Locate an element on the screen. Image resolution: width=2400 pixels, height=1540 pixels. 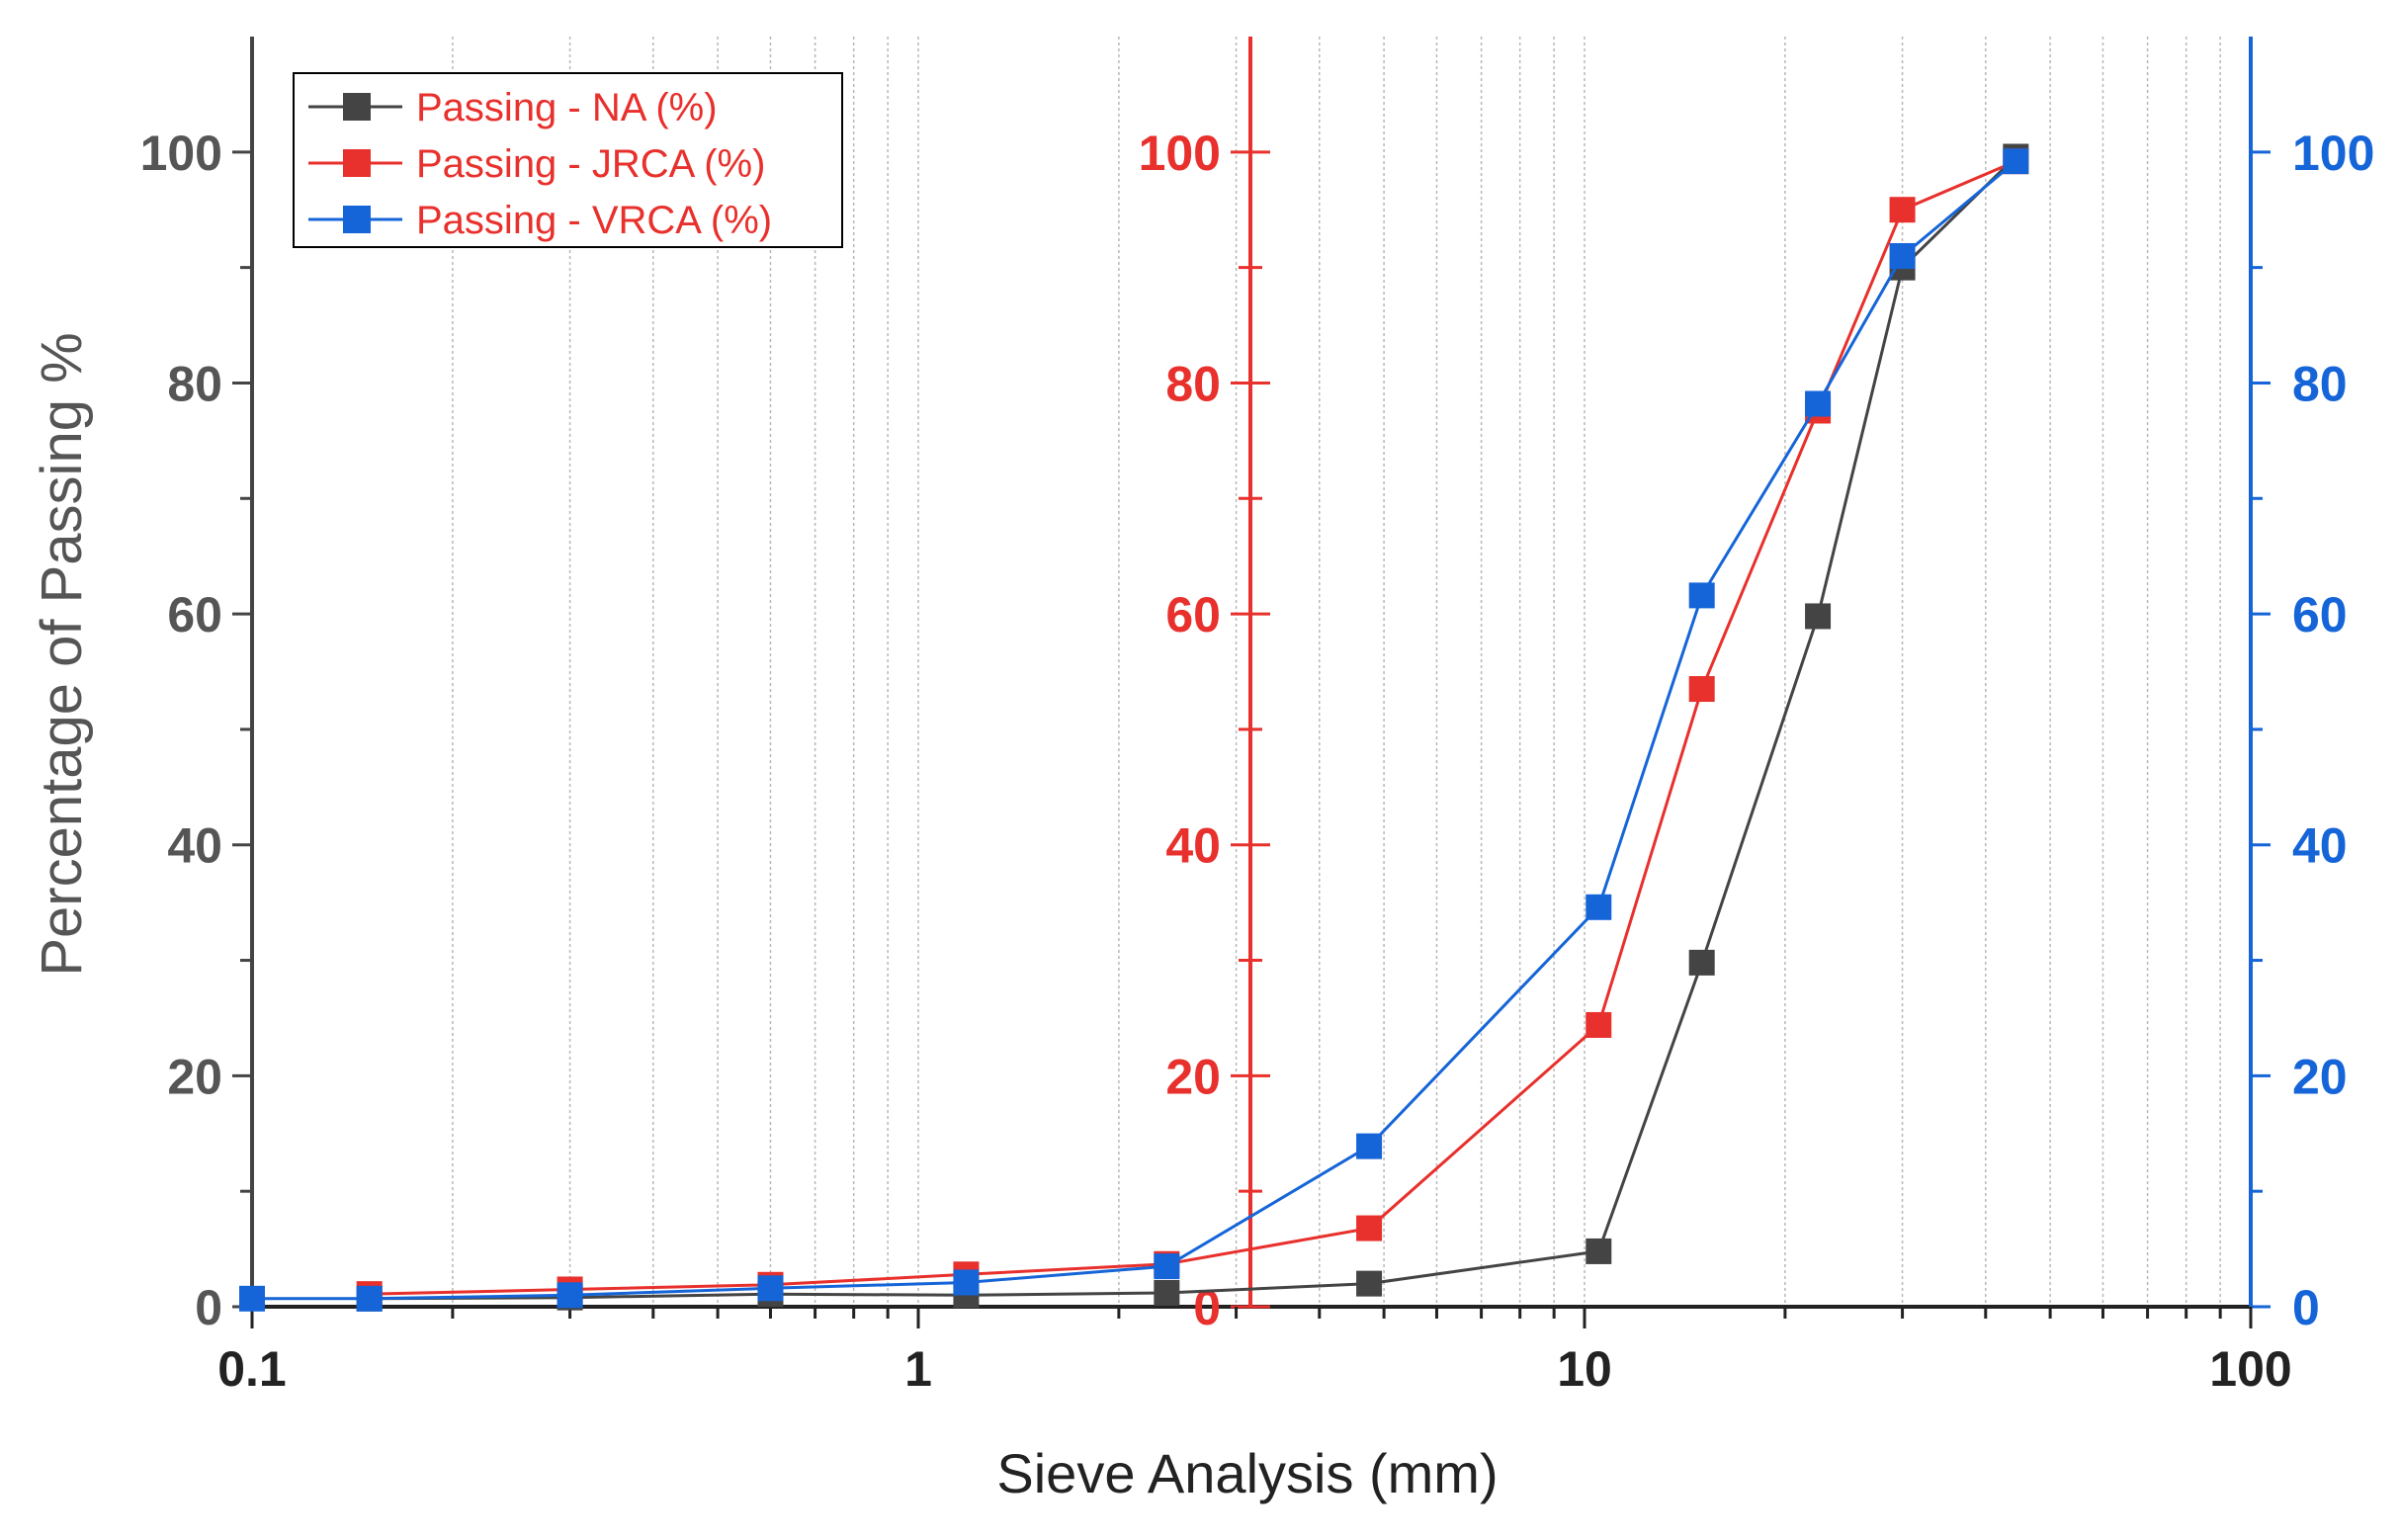
y-tick-label-vrca: 100 is located at coordinates (2333, 153).